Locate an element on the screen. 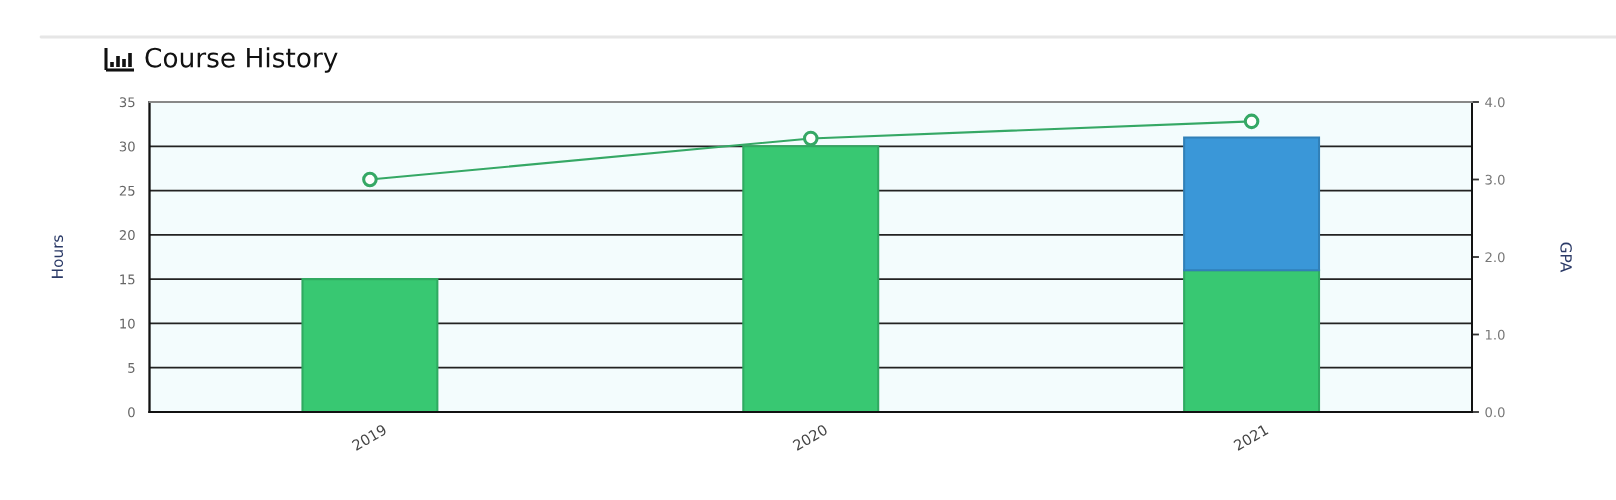 The image size is (1616, 500). chart-title: Course History is located at coordinates (241, 60).